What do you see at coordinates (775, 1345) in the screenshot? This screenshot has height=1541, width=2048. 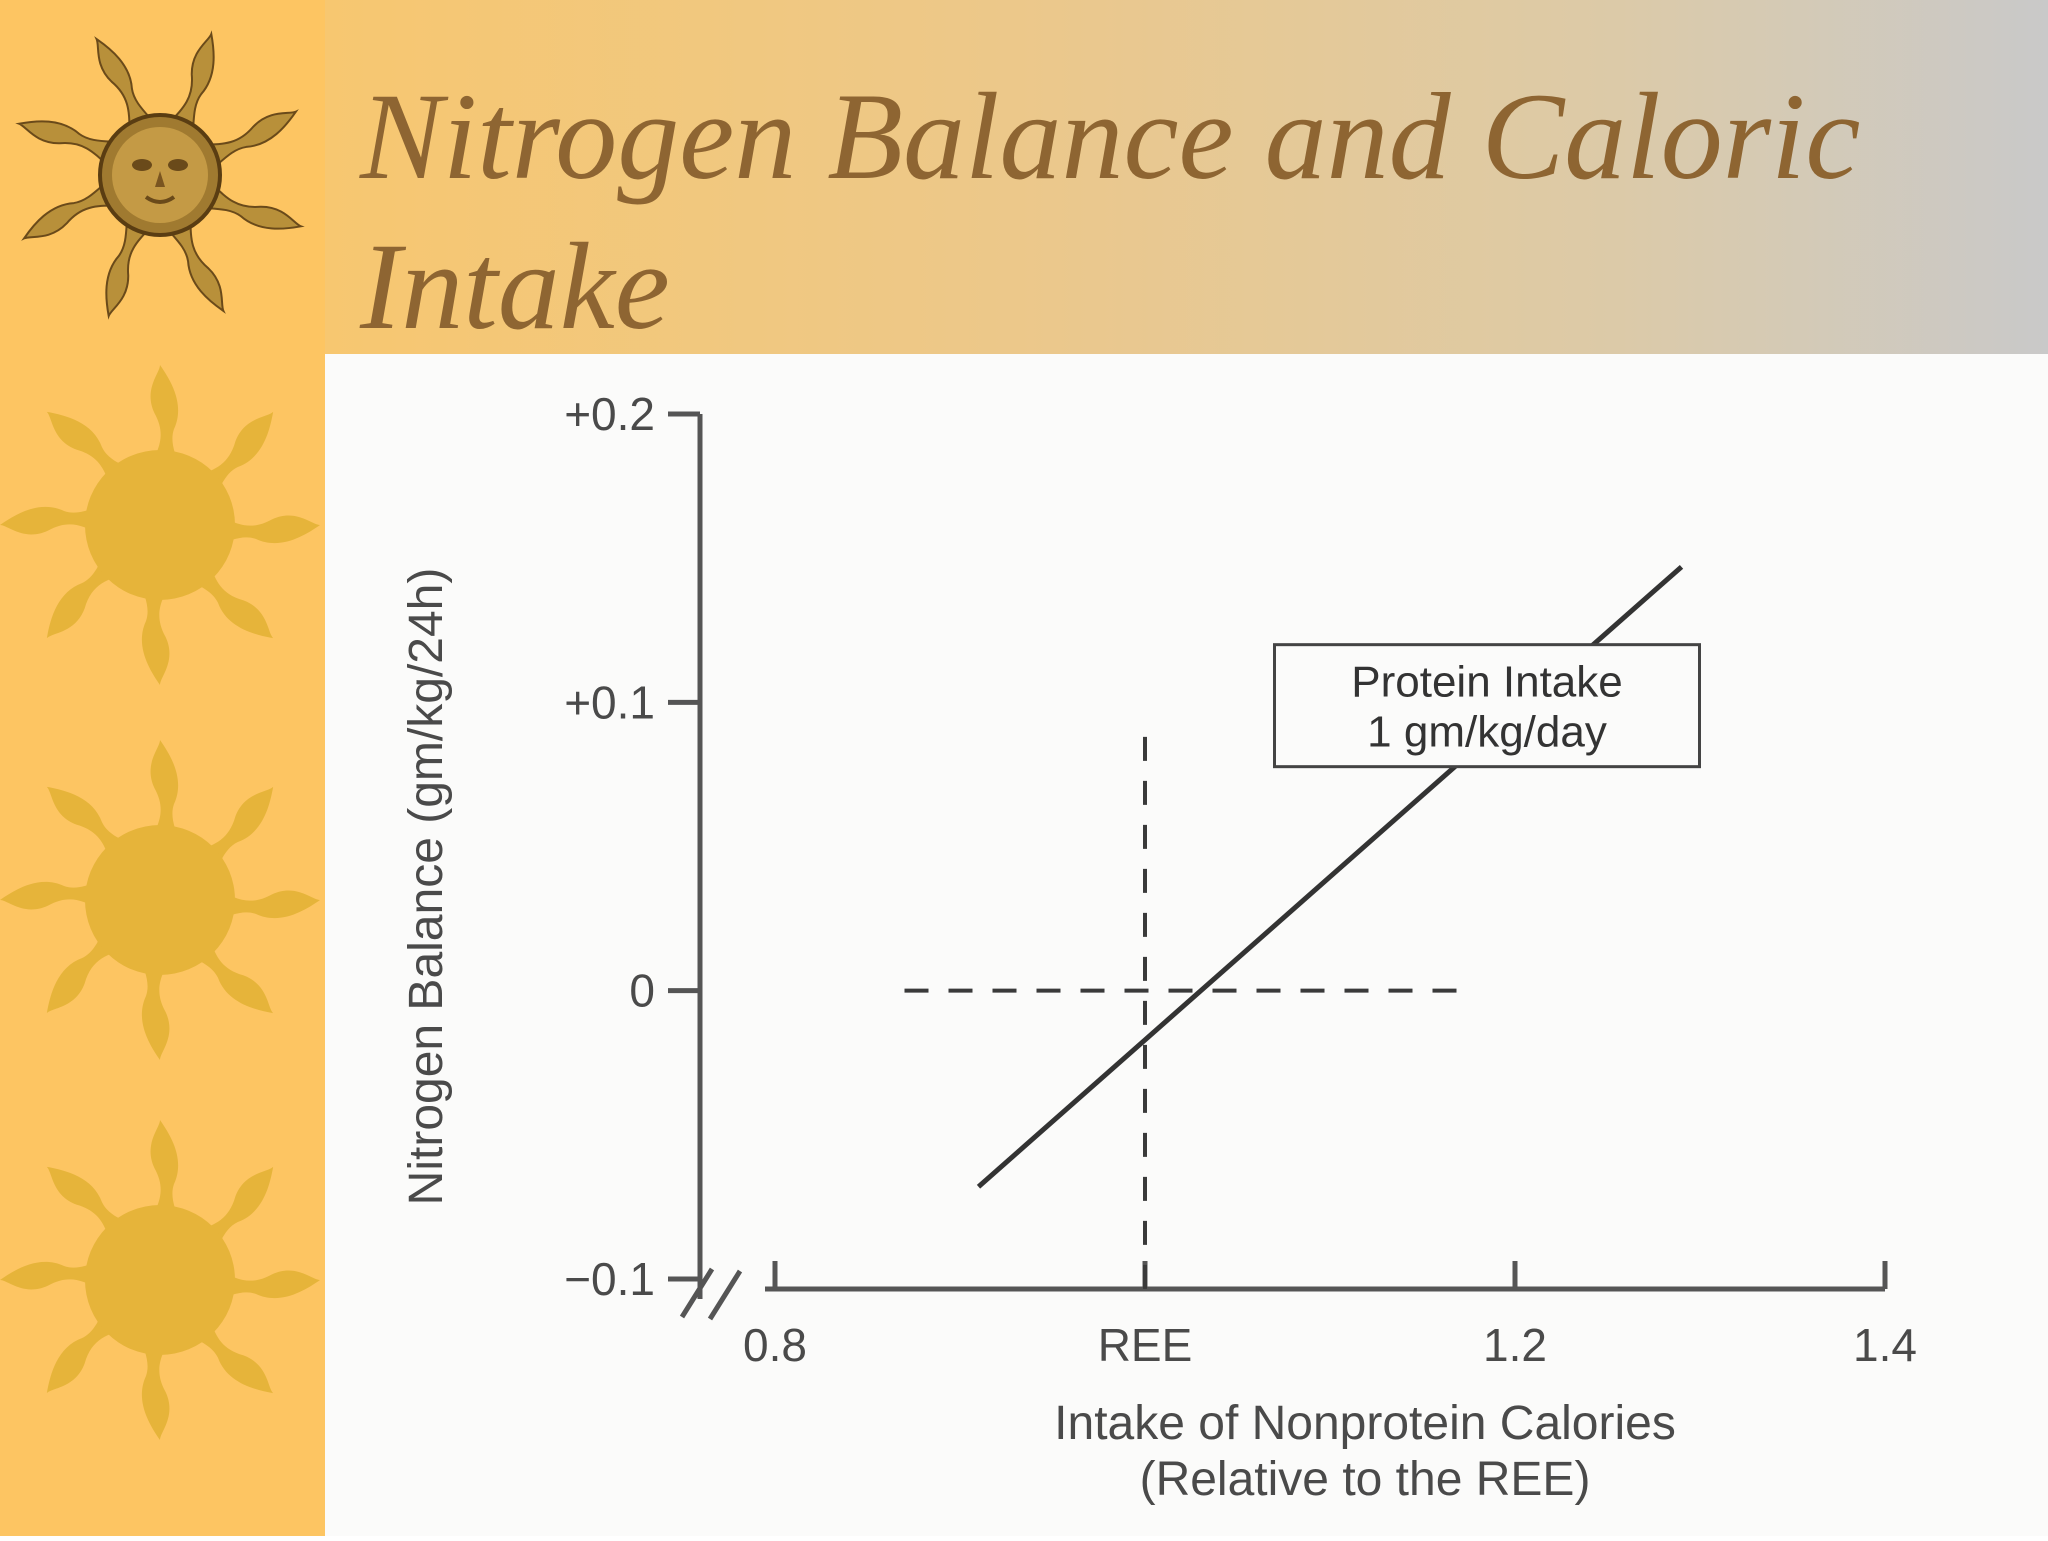 I see `x-tick-label: 0.8` at bounding box center [775, 1345].